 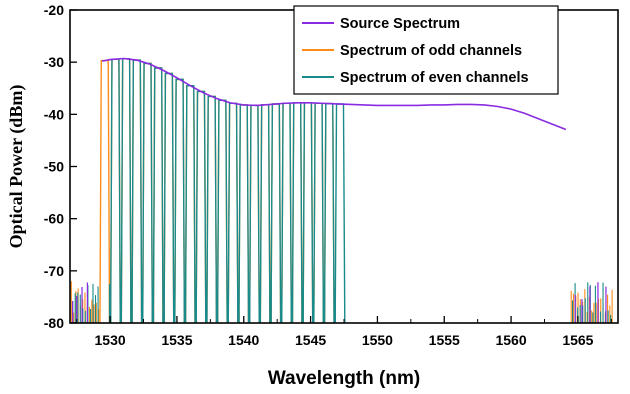 I want to click on x-tick-label: 1530, so click(x=110, y=340).